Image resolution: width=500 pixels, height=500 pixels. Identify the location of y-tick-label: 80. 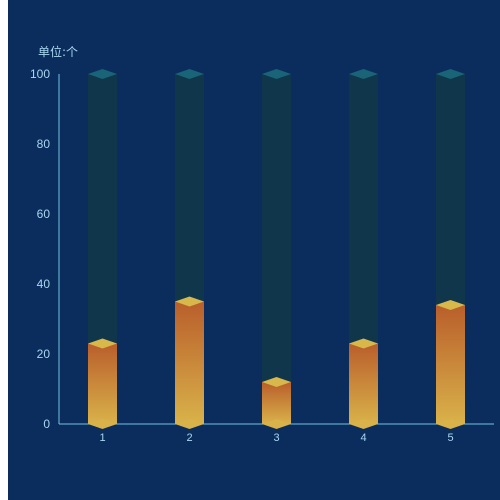
(44, 144).